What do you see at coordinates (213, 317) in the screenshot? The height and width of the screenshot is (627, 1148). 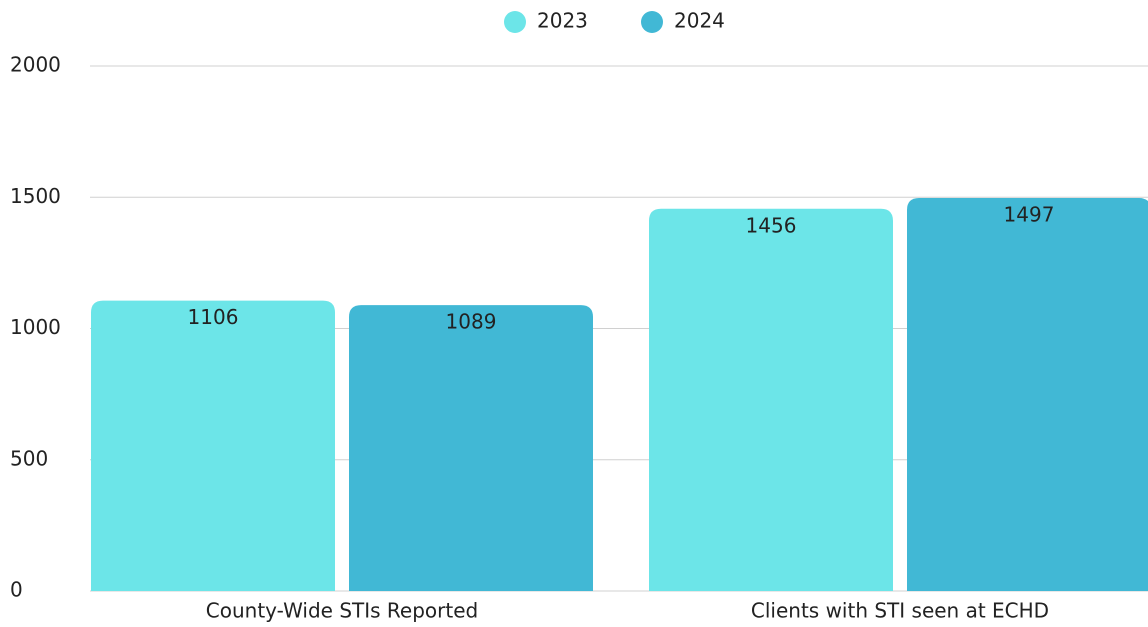 I see `value-label: 1106` at bounding box center [213, 317].